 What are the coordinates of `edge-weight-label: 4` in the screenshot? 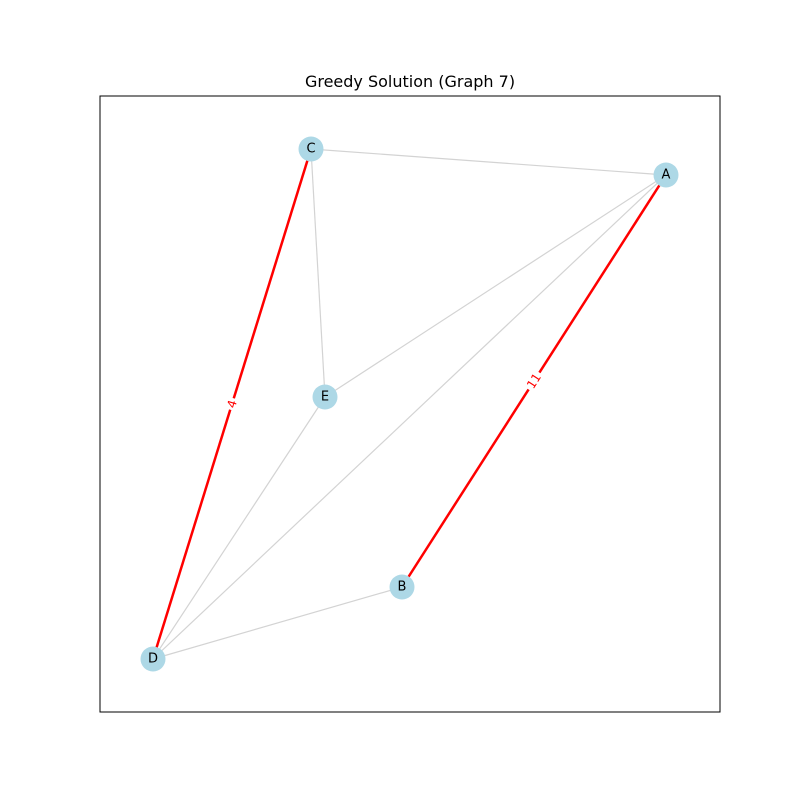 It's located at (232, 403).